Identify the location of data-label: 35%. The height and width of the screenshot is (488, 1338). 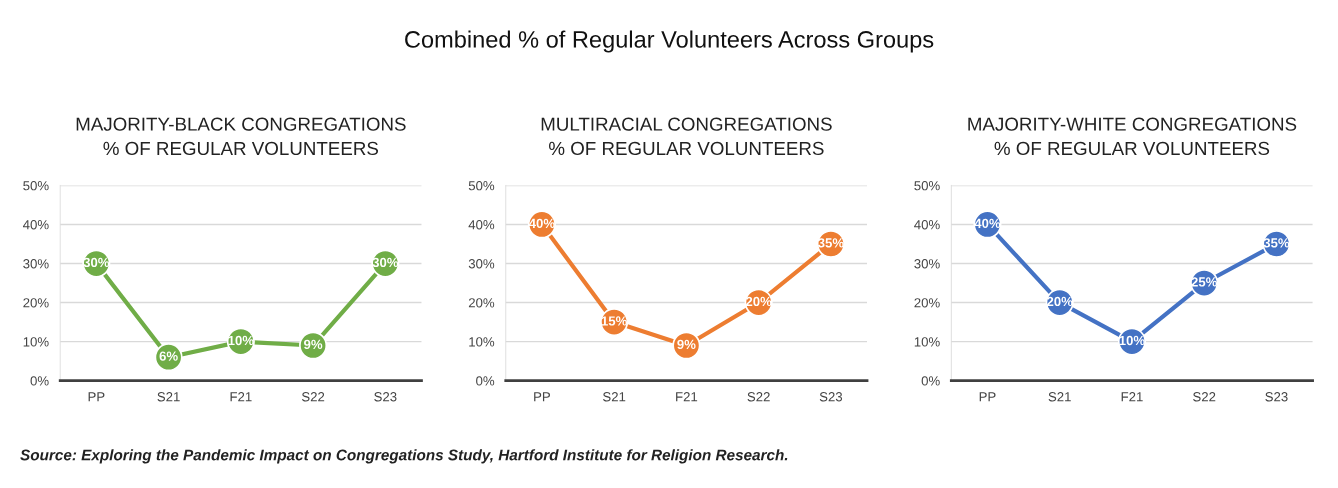
(1276, 243).